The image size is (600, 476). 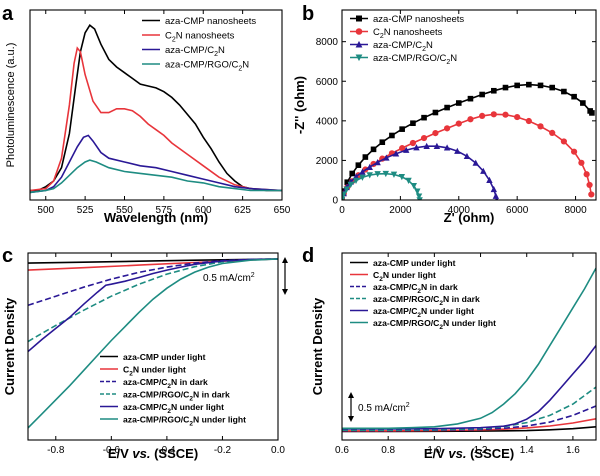 What do you see at coordinates (308, 256) in the screenshot?
I see `panel-label-d: d` at bounding box center [308, 256].